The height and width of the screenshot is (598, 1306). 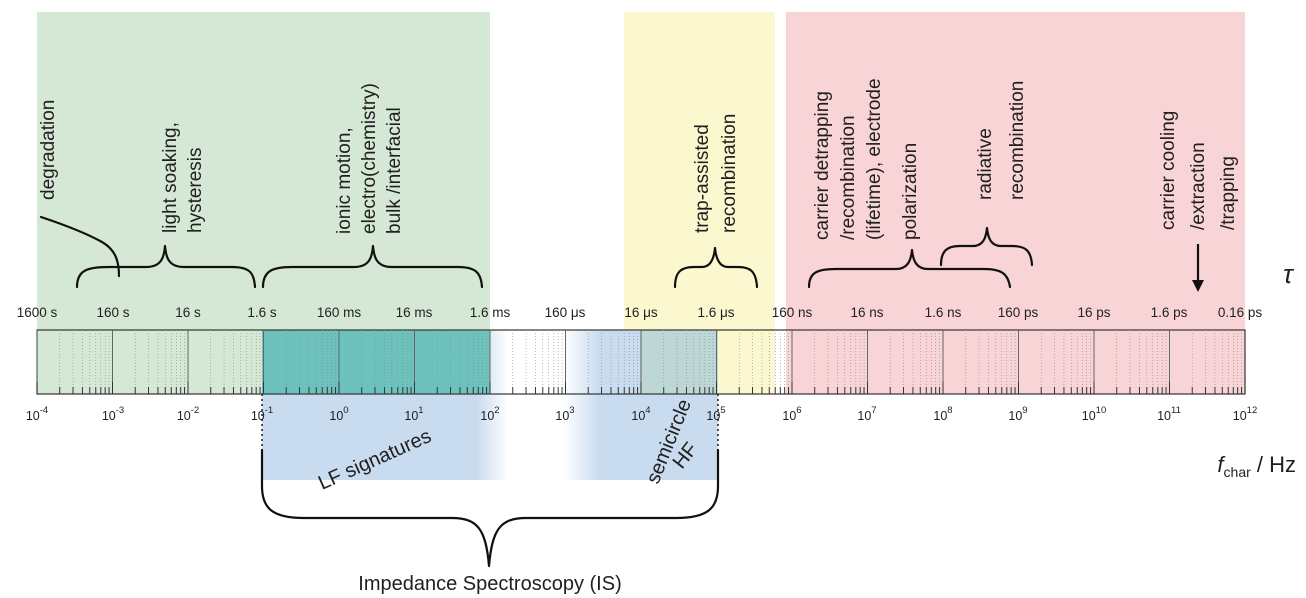 What do you see at coordinates (183, 177) in the screenshot?
I see `process-light-soaking: light soaking, hysteresis` at bounding box center [183, 177].